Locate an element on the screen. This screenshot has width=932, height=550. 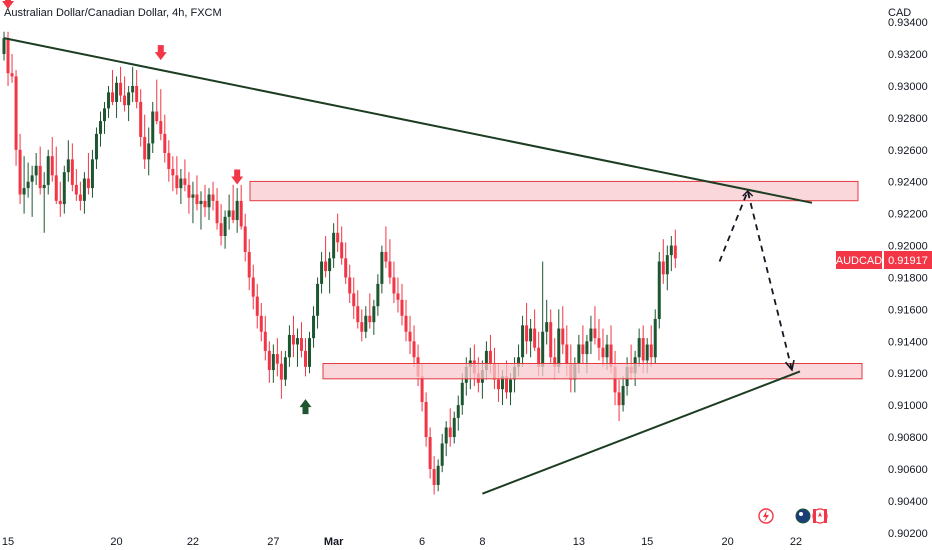
price-tick-label: 0.92800 is located at coordinates (908, 119).